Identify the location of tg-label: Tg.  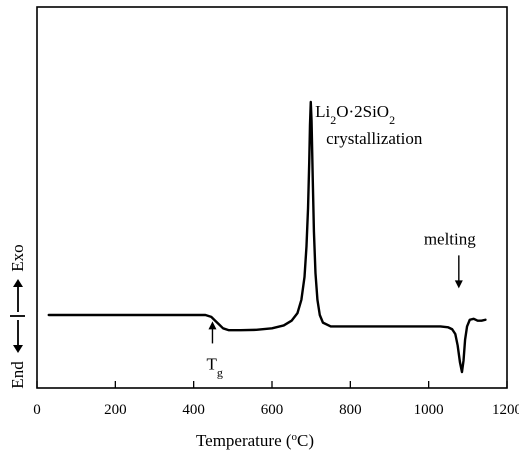
(214, 366).